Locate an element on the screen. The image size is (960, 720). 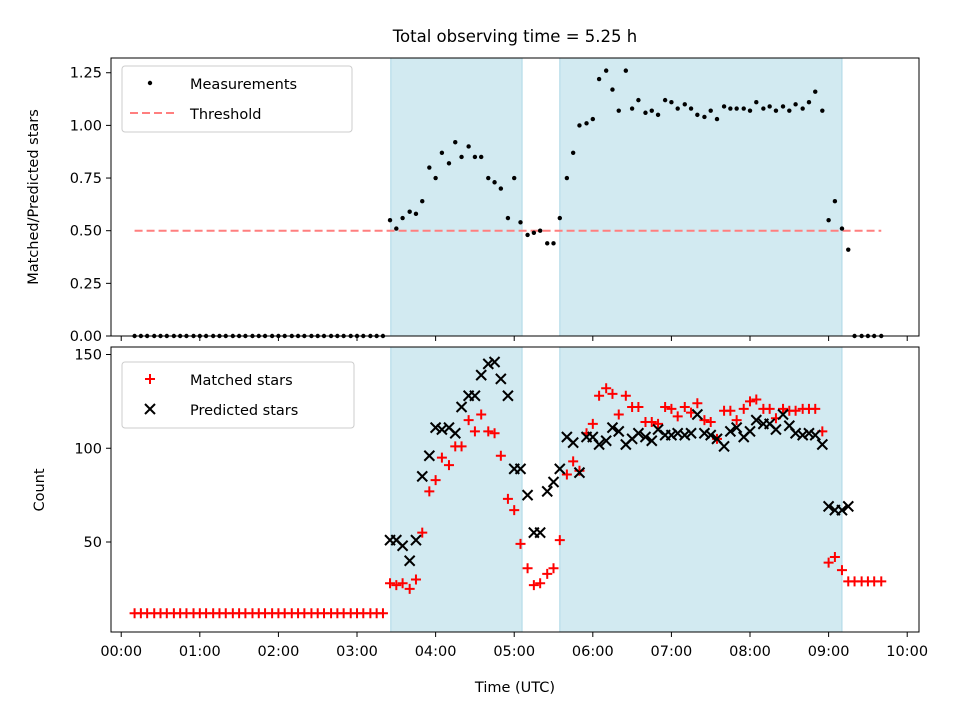
legend-marker-predicted is located at coordinates (150, 409).